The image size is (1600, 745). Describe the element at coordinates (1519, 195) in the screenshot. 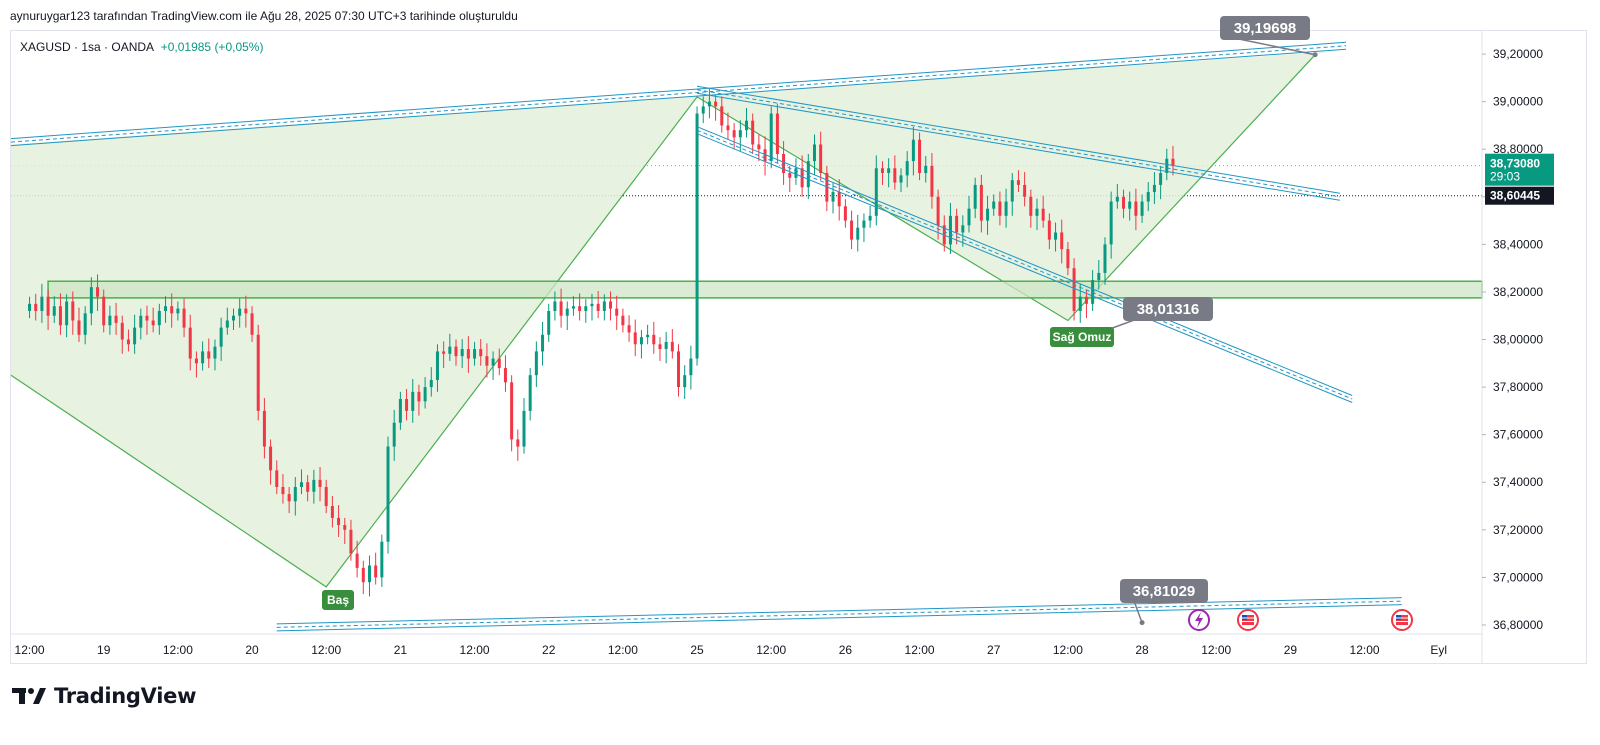

I see `secondary-price-tag-box` at that location.